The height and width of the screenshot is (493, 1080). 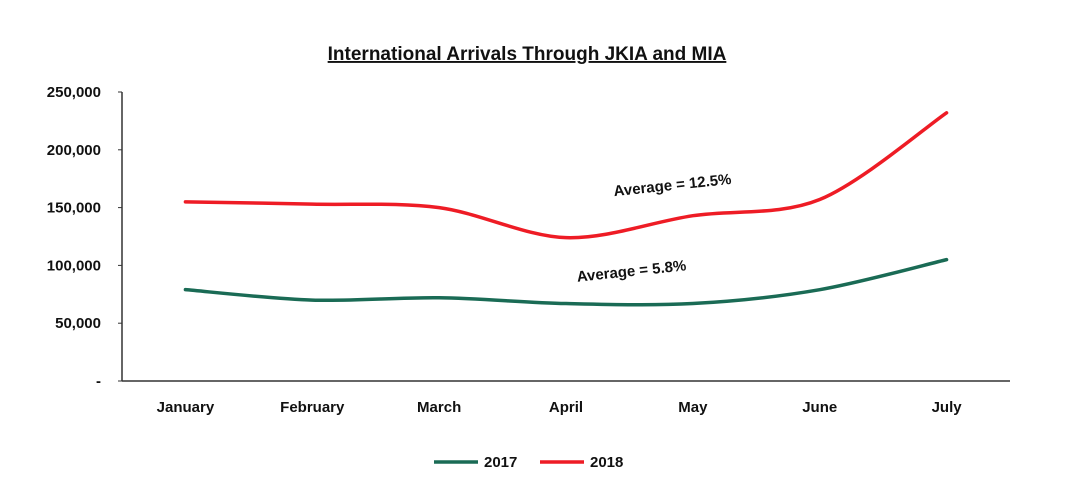 I want to click on y-axis: - 50,000 100,000 150,000 200,000 250,000, so click(x=85, y=237).